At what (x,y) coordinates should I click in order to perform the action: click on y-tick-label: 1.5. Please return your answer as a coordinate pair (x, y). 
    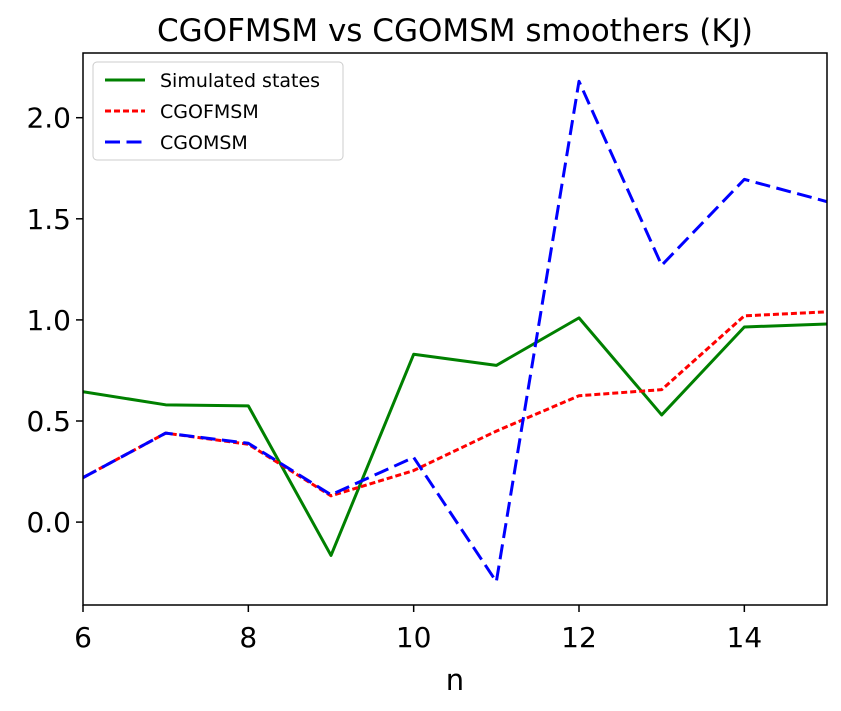
    Looking at the image, I should click on (48, 219).